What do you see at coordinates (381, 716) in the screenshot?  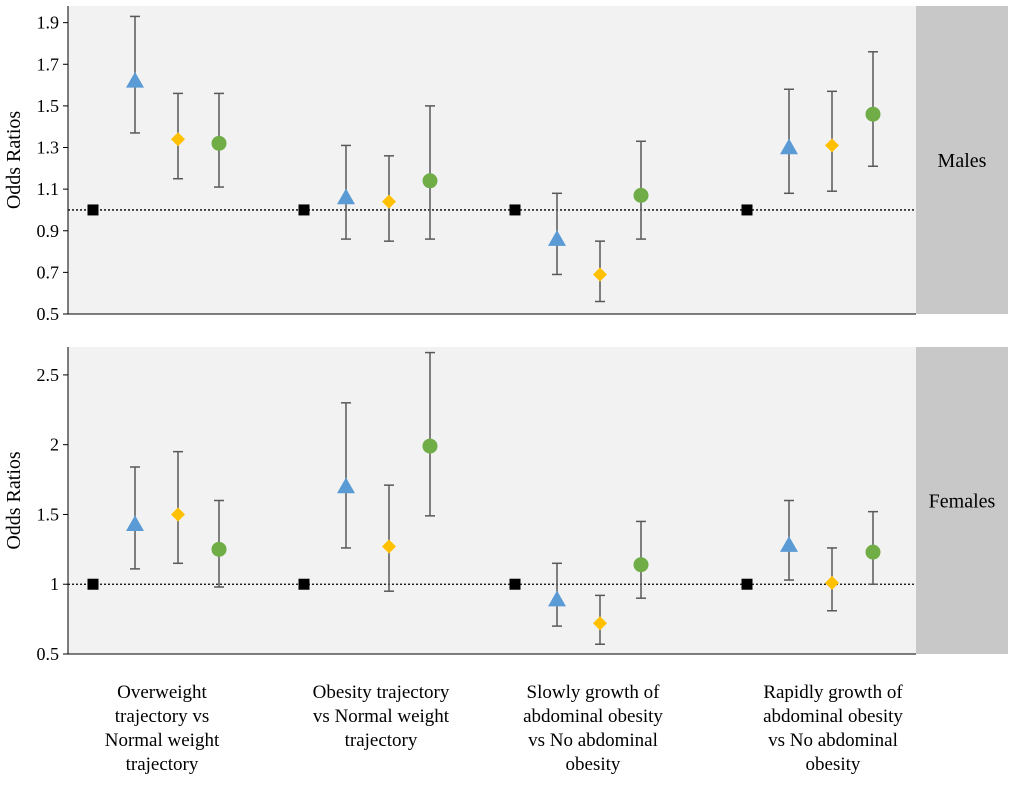 I see `category-label: vs Normal weight` at bounding box center [381, 716].